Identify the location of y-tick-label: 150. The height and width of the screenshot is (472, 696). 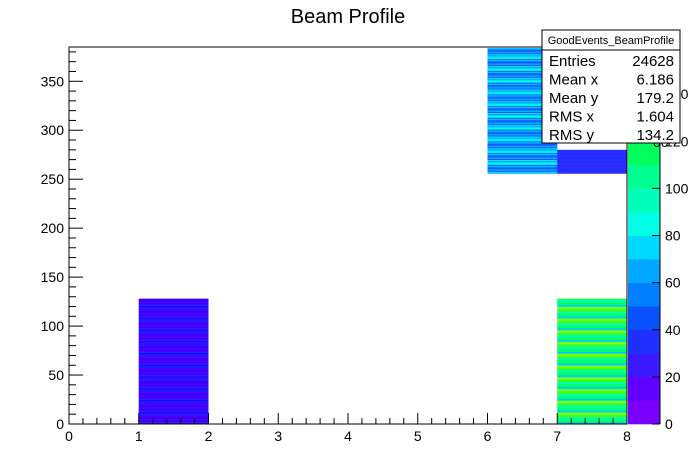
(53, 277).